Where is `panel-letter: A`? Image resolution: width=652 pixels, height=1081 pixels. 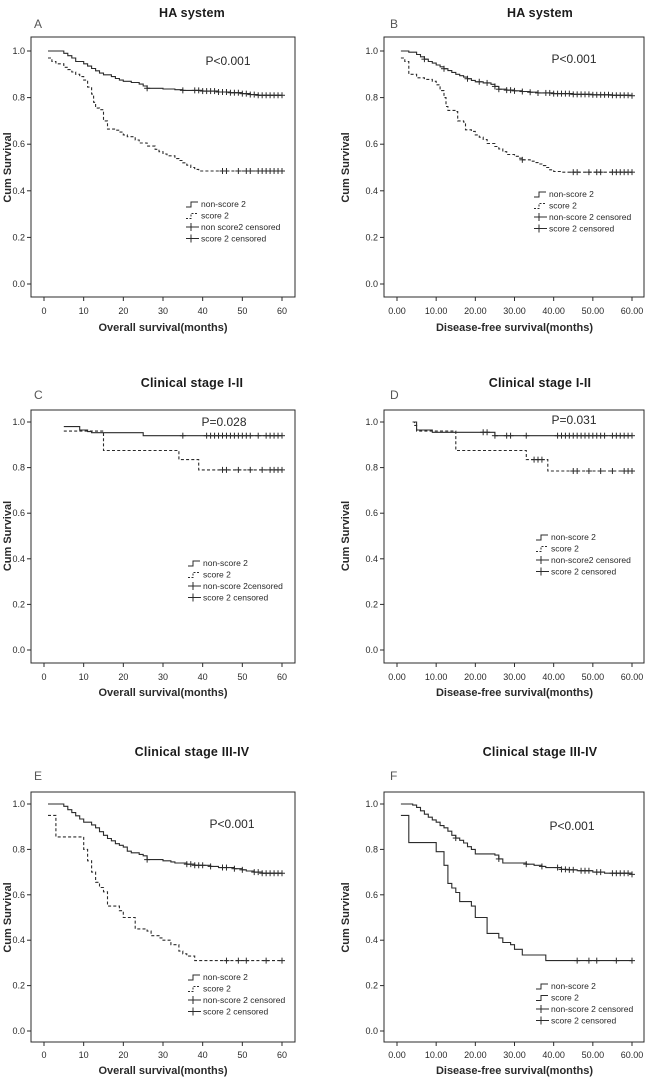 panel-letter: A is located at coordinates (38, 24).